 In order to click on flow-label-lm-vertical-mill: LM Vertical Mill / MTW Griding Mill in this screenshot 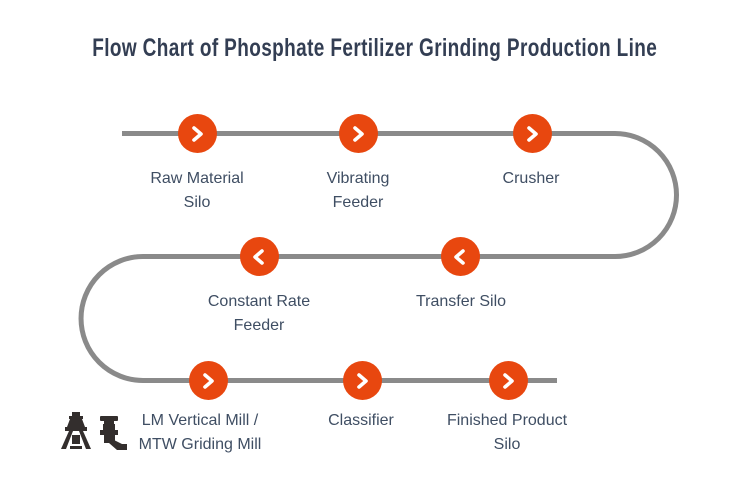, I will do `click(200, 432)`.